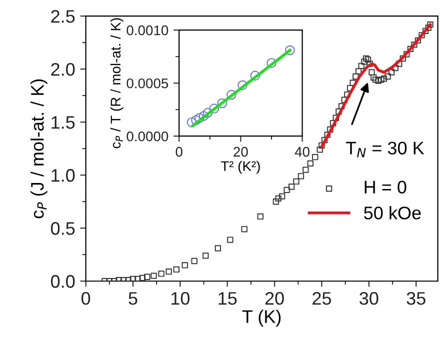  What do you see at coordinates (147, 30) in the screenshot?
I see `y-tick-label: 0.0010` at bounding box center [147, 30].